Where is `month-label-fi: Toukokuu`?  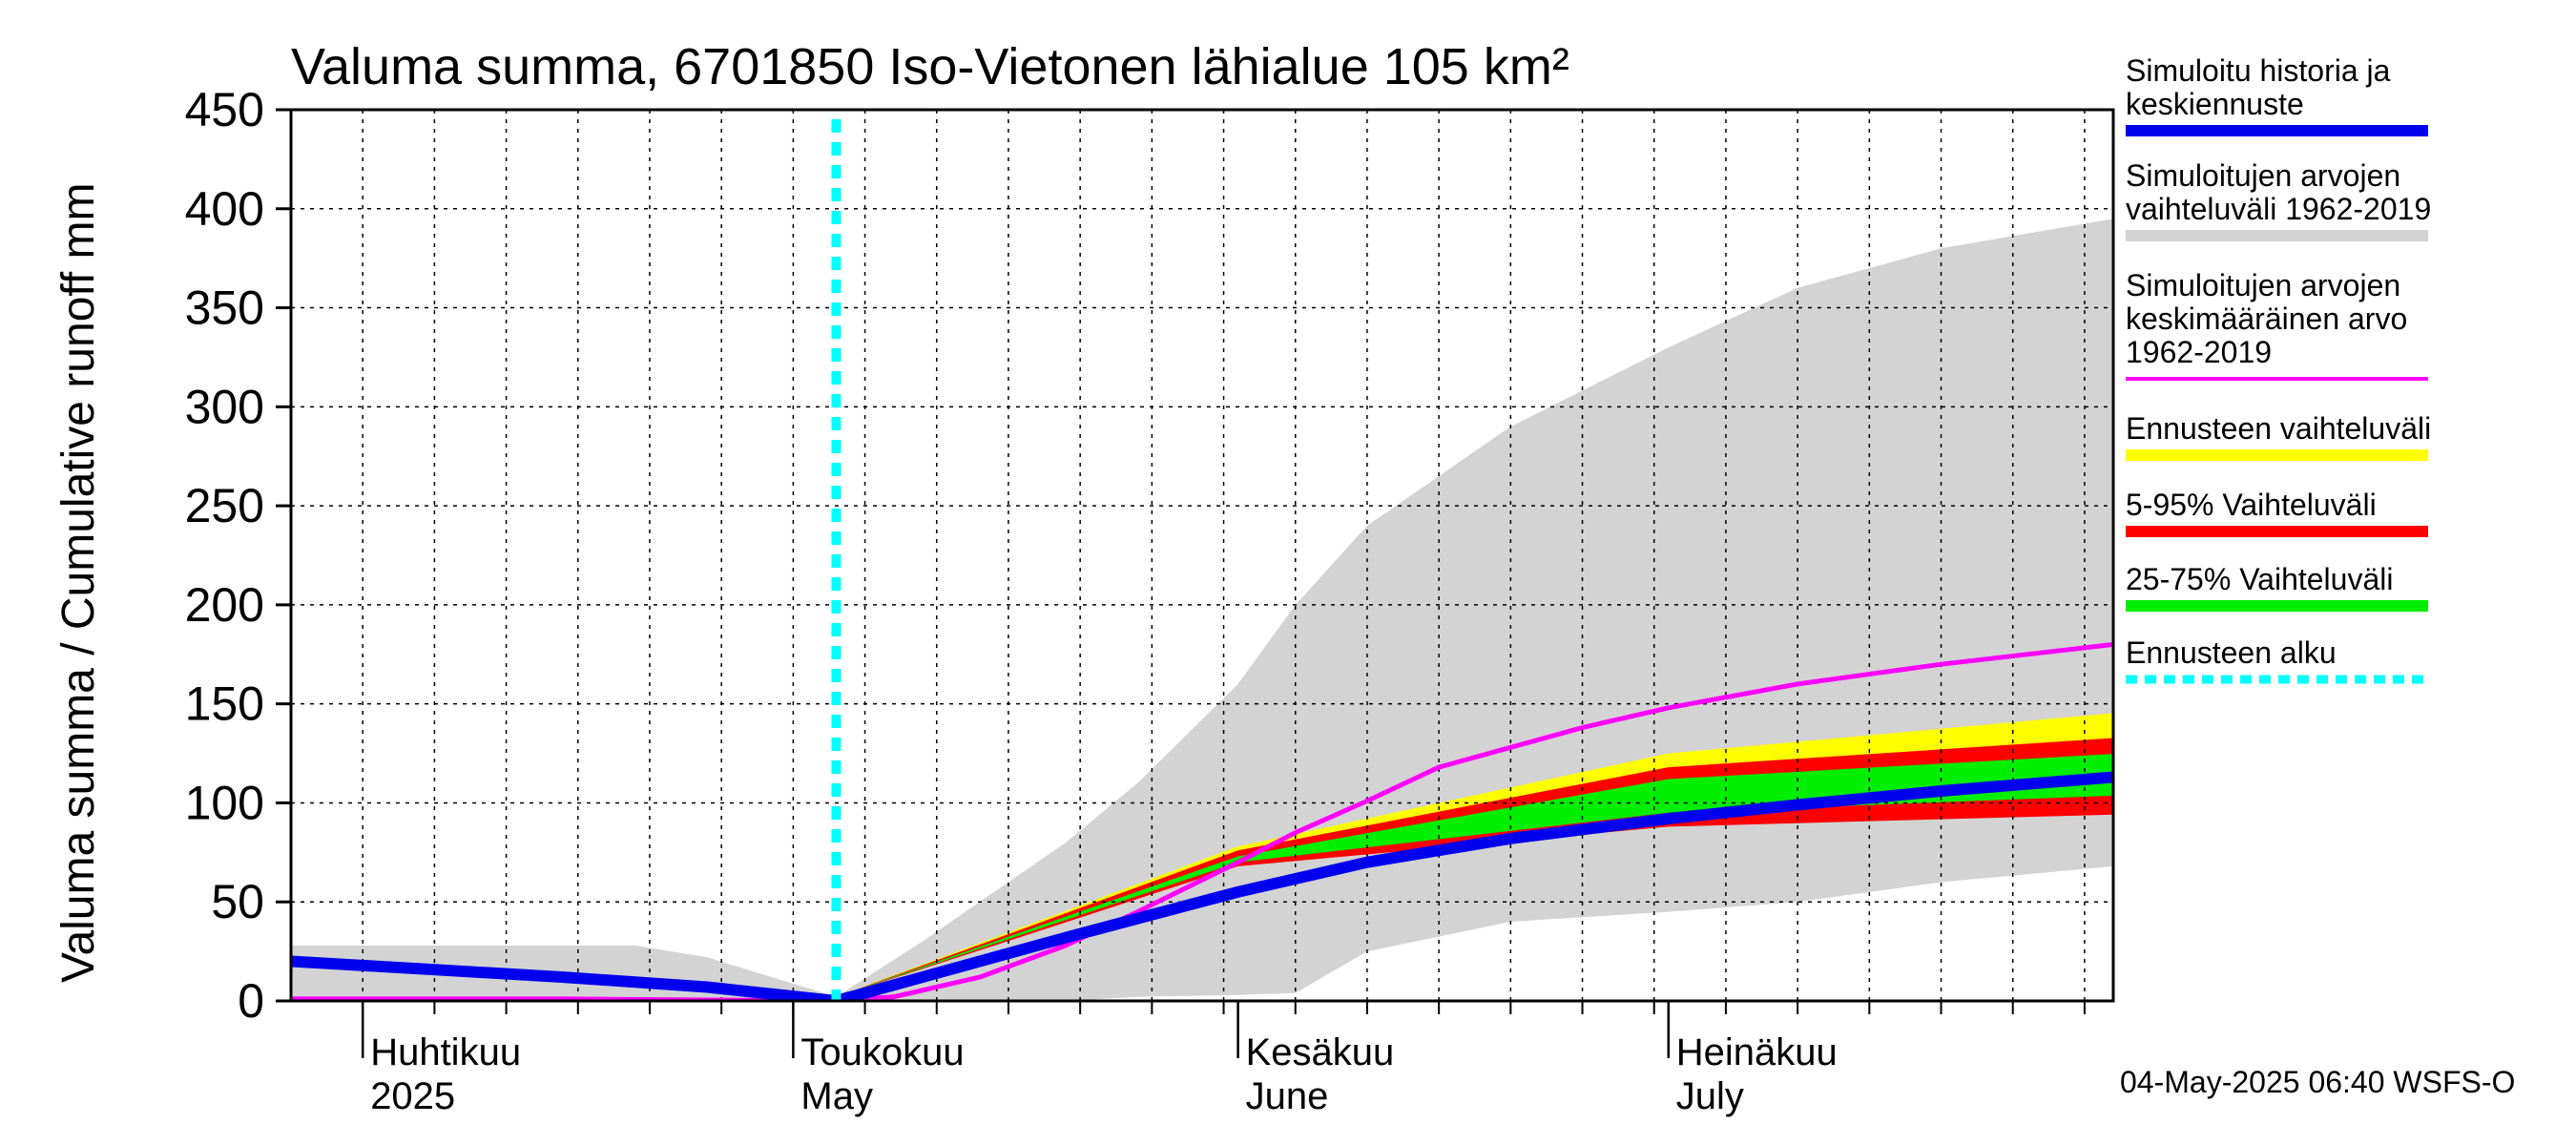
month-label-fi: Toukokuu is located at coordinates (882, 1052).